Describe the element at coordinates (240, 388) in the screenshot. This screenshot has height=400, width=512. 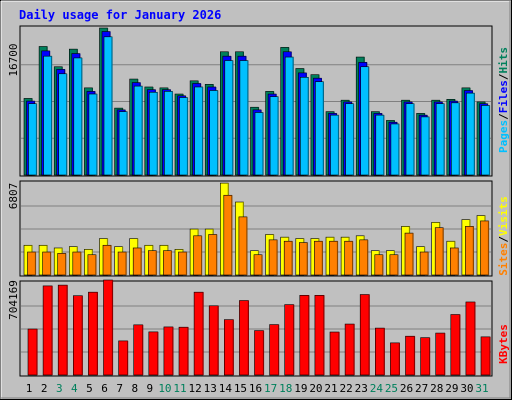
I see `x-tick-label: 15` at that location.